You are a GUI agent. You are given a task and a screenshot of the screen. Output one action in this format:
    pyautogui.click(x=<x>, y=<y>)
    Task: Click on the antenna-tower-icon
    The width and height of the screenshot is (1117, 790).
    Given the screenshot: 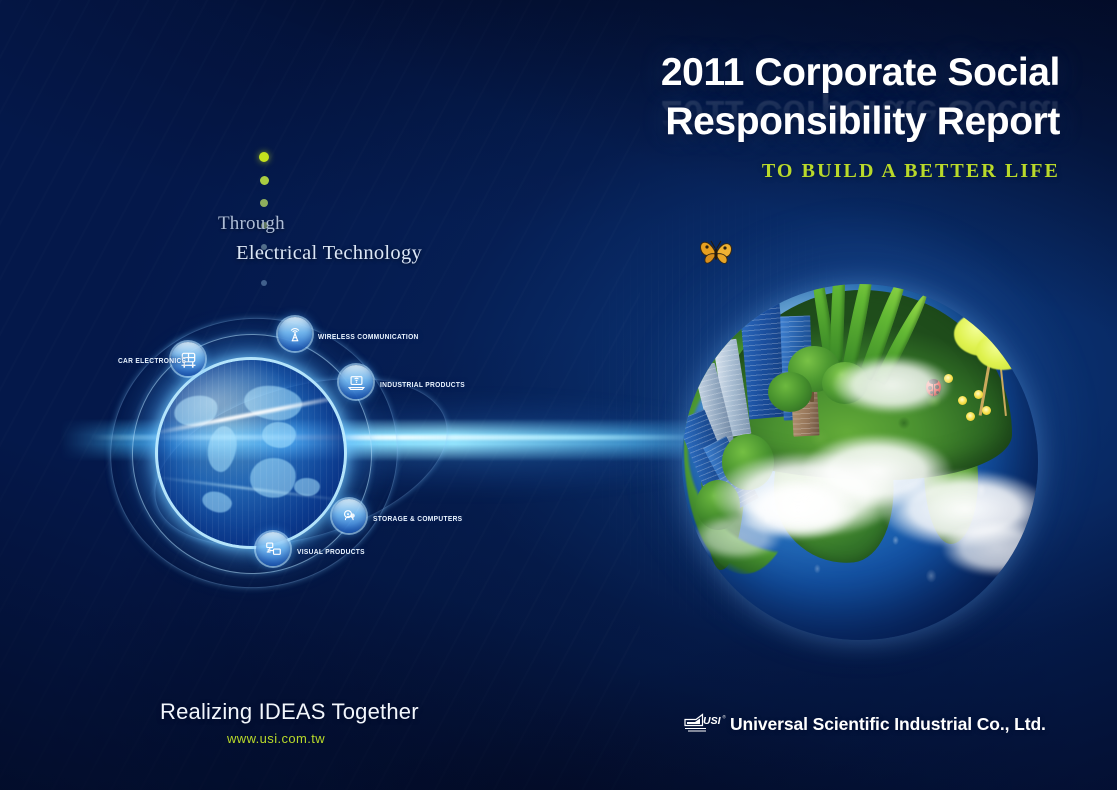 What is the action you would take?
    pyautogui.click(x=295, y=334)
    